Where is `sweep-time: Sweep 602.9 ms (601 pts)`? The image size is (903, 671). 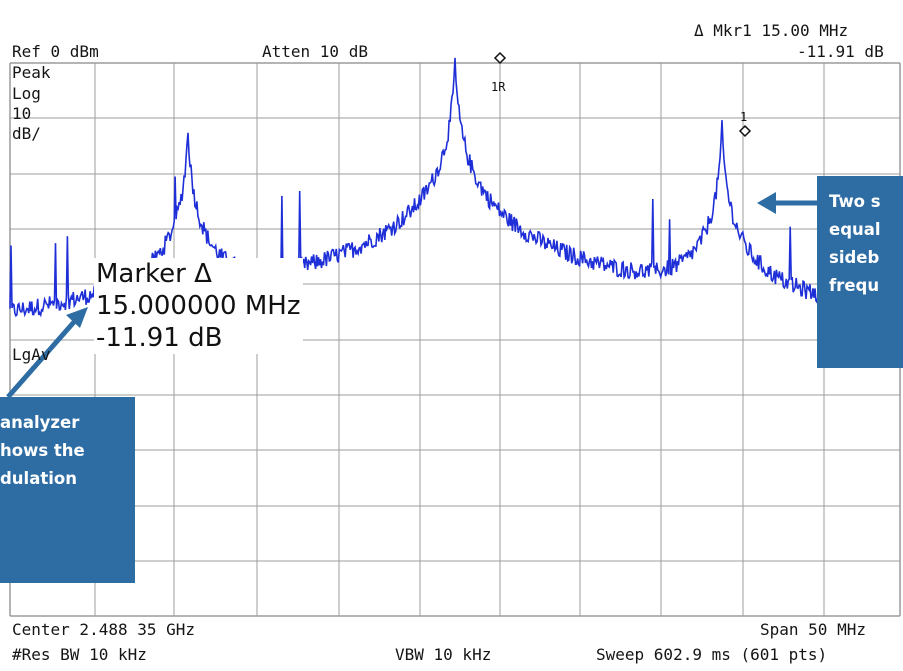
sweep-time: Sweep 602.9 ms (601 pts) is located at coordinates (712, 654).